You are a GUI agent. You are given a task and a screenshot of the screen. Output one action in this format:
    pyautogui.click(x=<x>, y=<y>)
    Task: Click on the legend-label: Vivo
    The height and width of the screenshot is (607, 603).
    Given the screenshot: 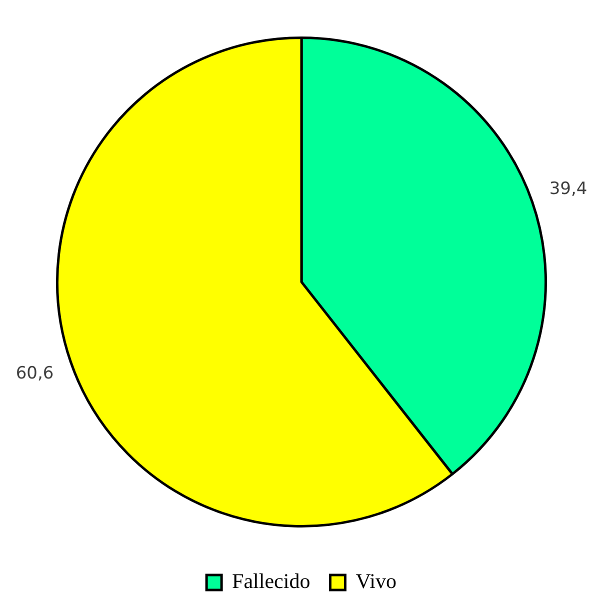 What is the action you would take?
    pyautogui.click(x=376, y=581)
    